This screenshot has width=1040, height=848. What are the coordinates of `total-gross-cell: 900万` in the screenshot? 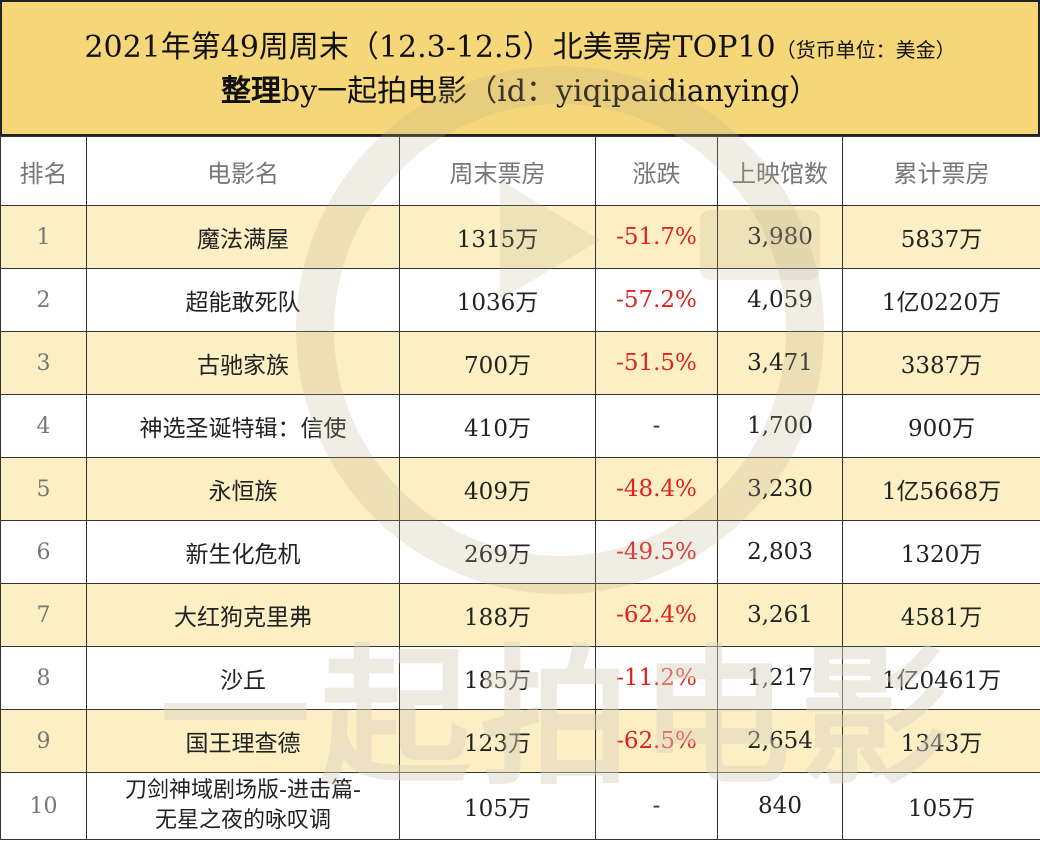 It's located at (941, 426).